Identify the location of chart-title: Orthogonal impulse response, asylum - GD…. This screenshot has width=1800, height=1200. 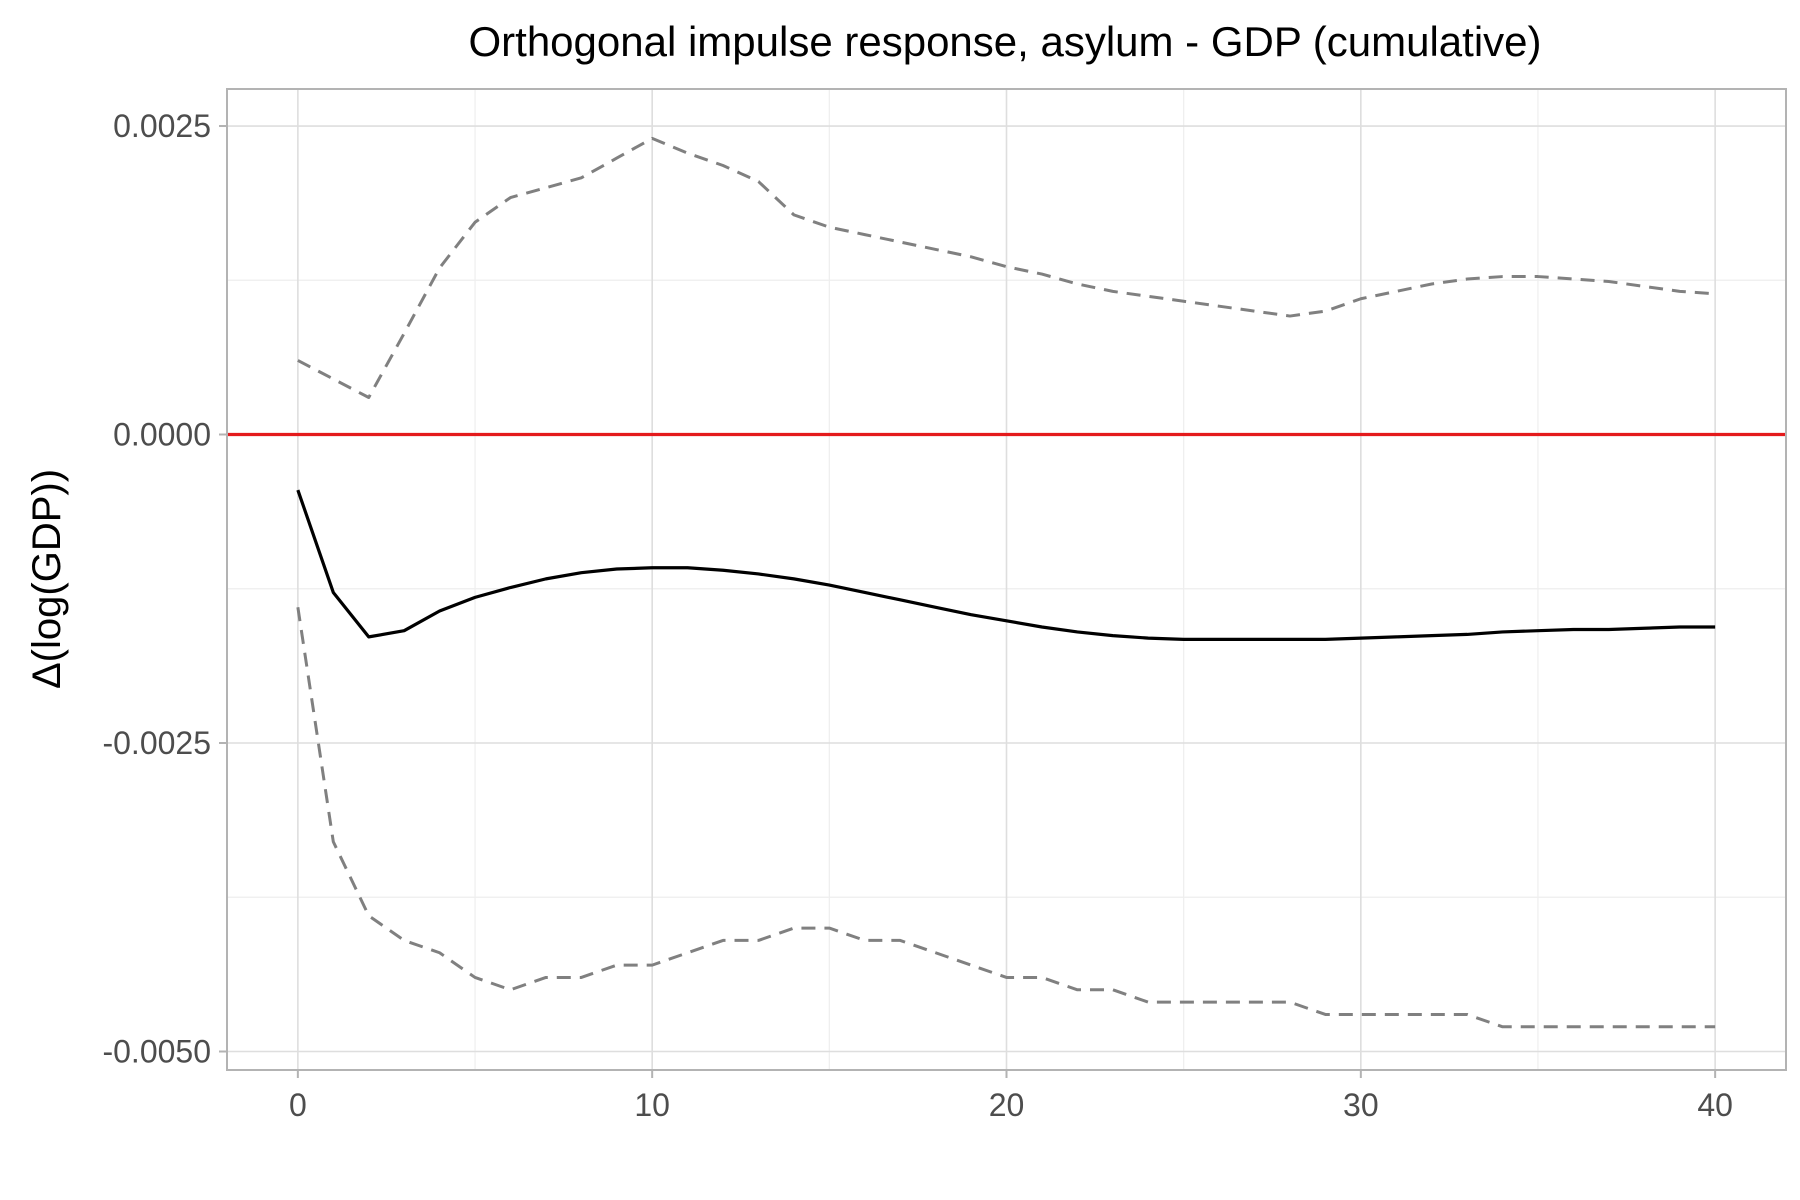
(1005, 41).